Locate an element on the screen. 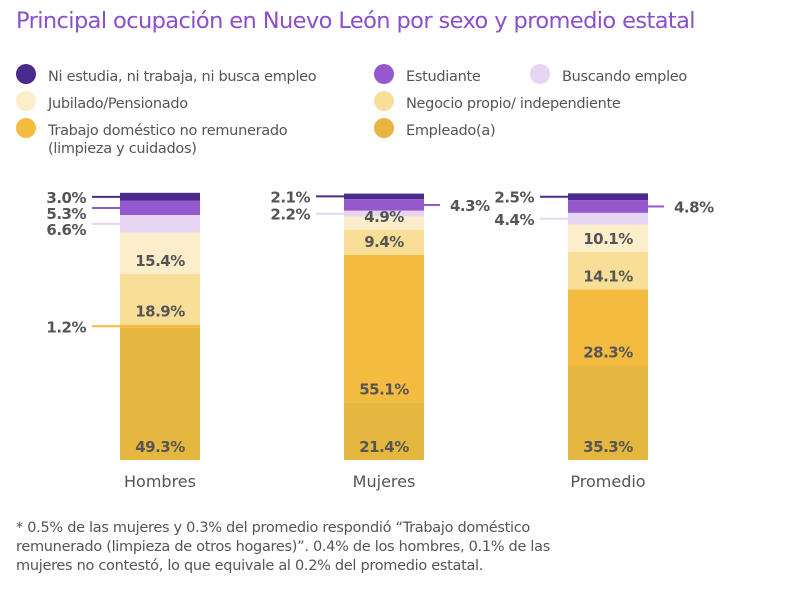  legend-item: Estudiante is located at coordinates (427, 75).